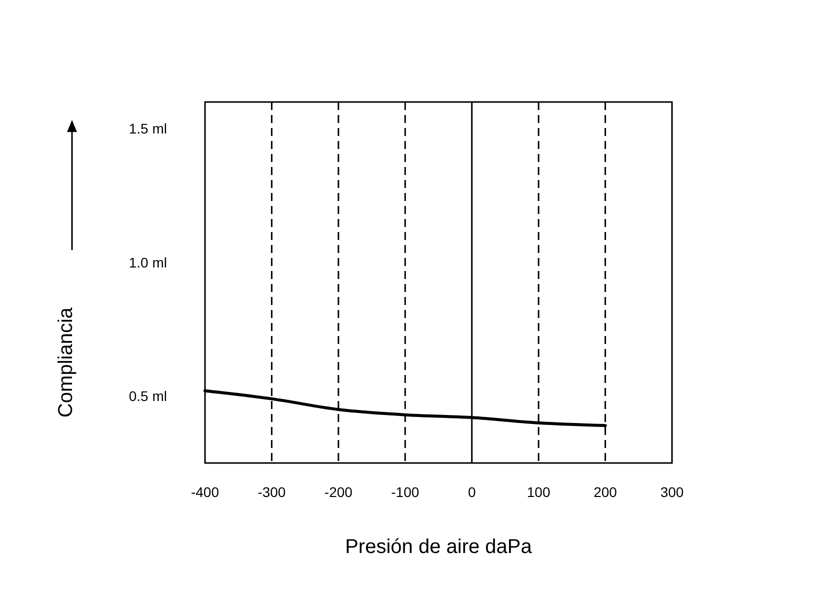  I want to click on x-tick-label: -200, so click(338, 492).